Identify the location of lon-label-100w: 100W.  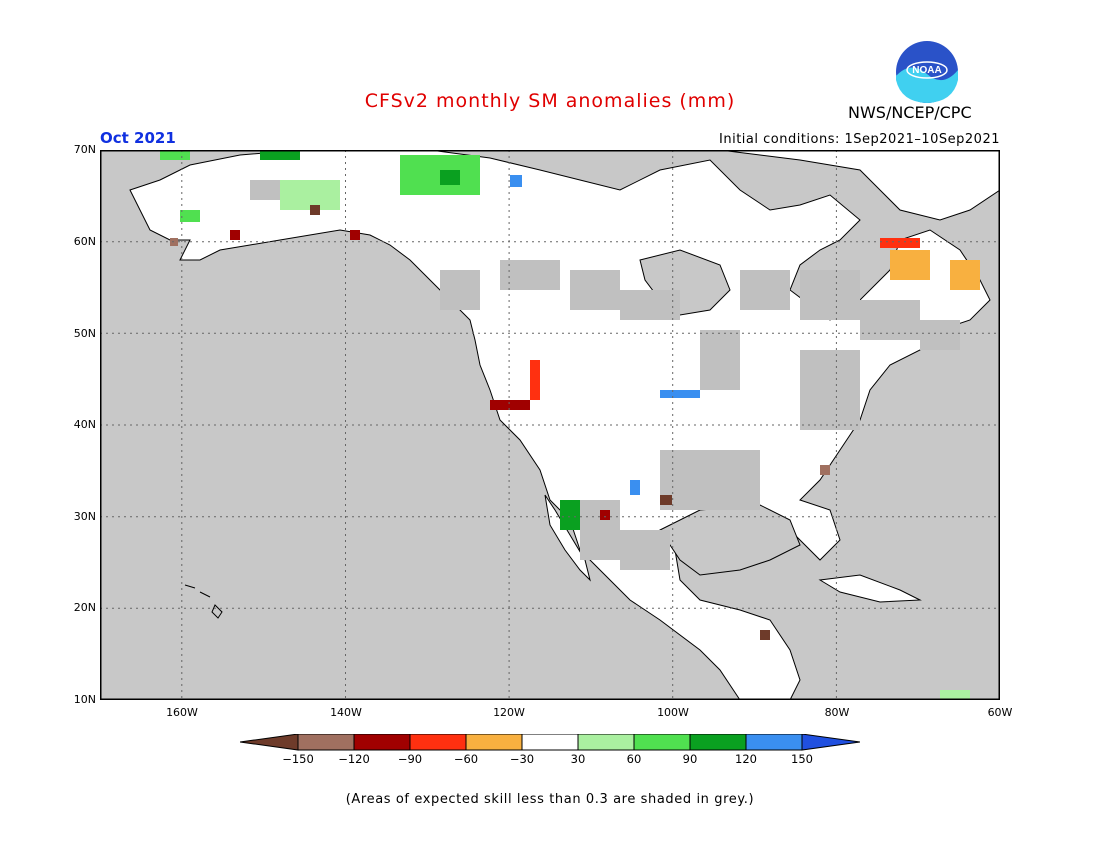
(673, 712).